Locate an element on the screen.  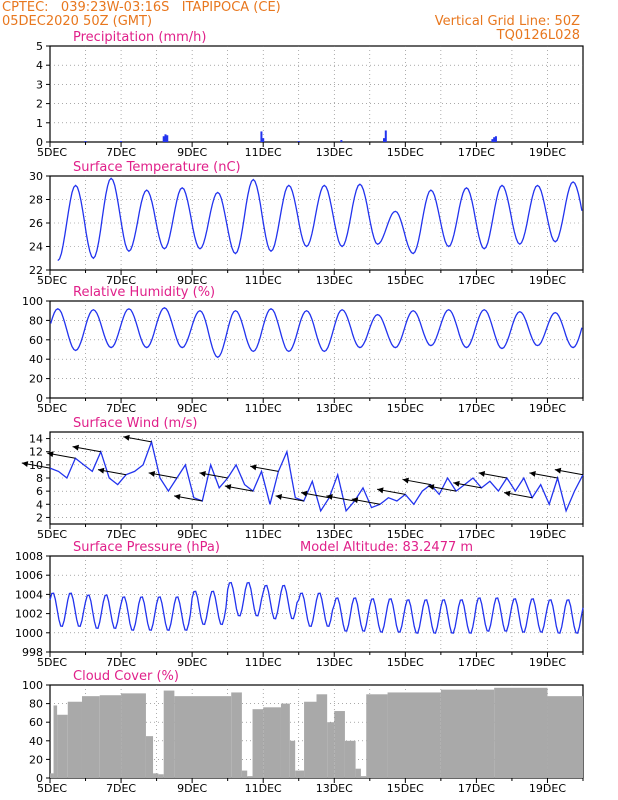
panel-annotation: Model Altitude: 83.2477 m is located at coordinates (386, 547).